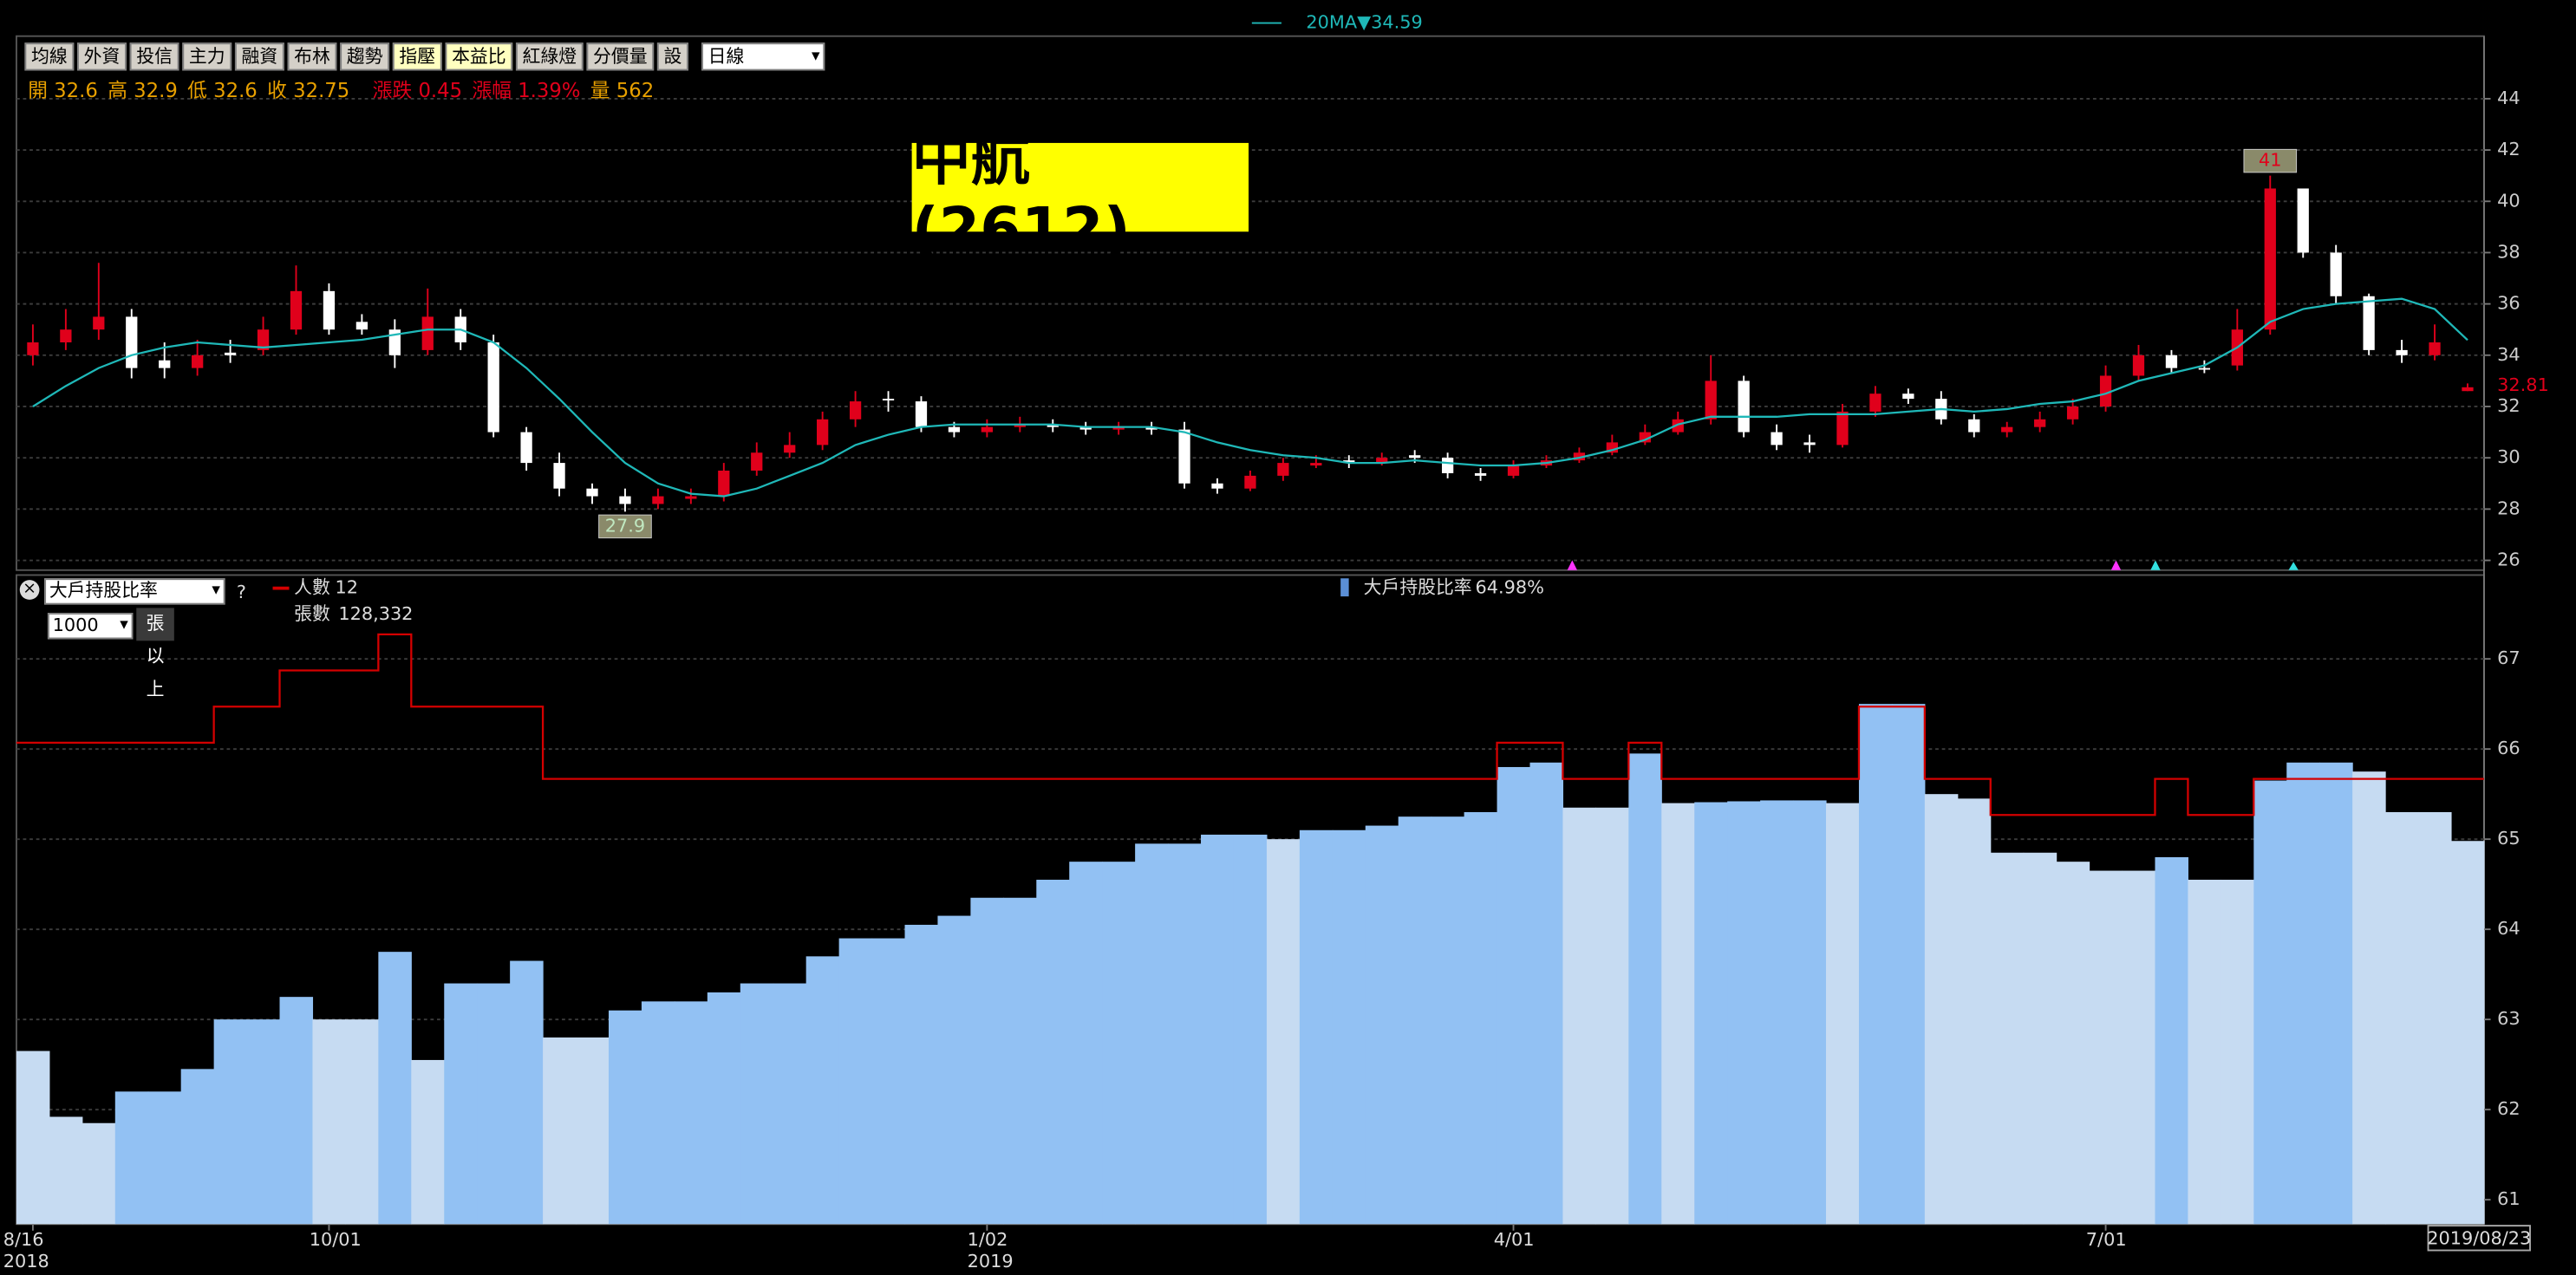 The height and width of the screenshot is (1275, 2576). I want to click on y-tick-label: 26, so click(2509, 560).